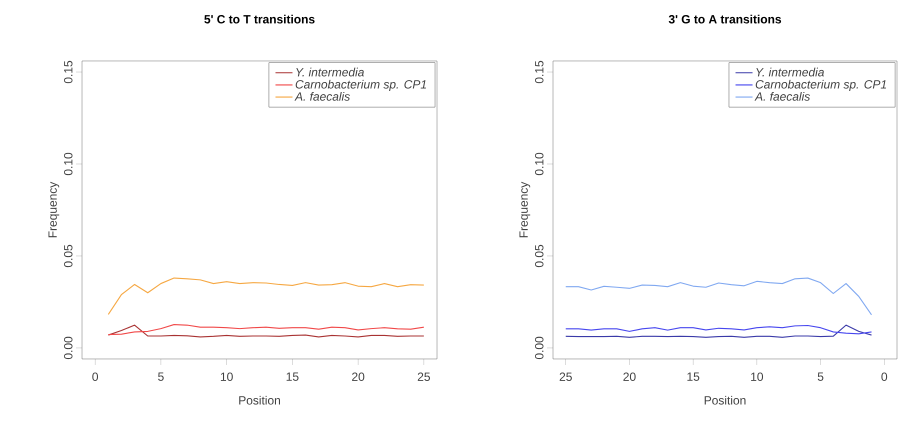 This screenshot has width=900, height=433. Describe the element at coordinates (259, 19) in the screenshot. I see `chart-title: 5' C to T transitions` at that location.